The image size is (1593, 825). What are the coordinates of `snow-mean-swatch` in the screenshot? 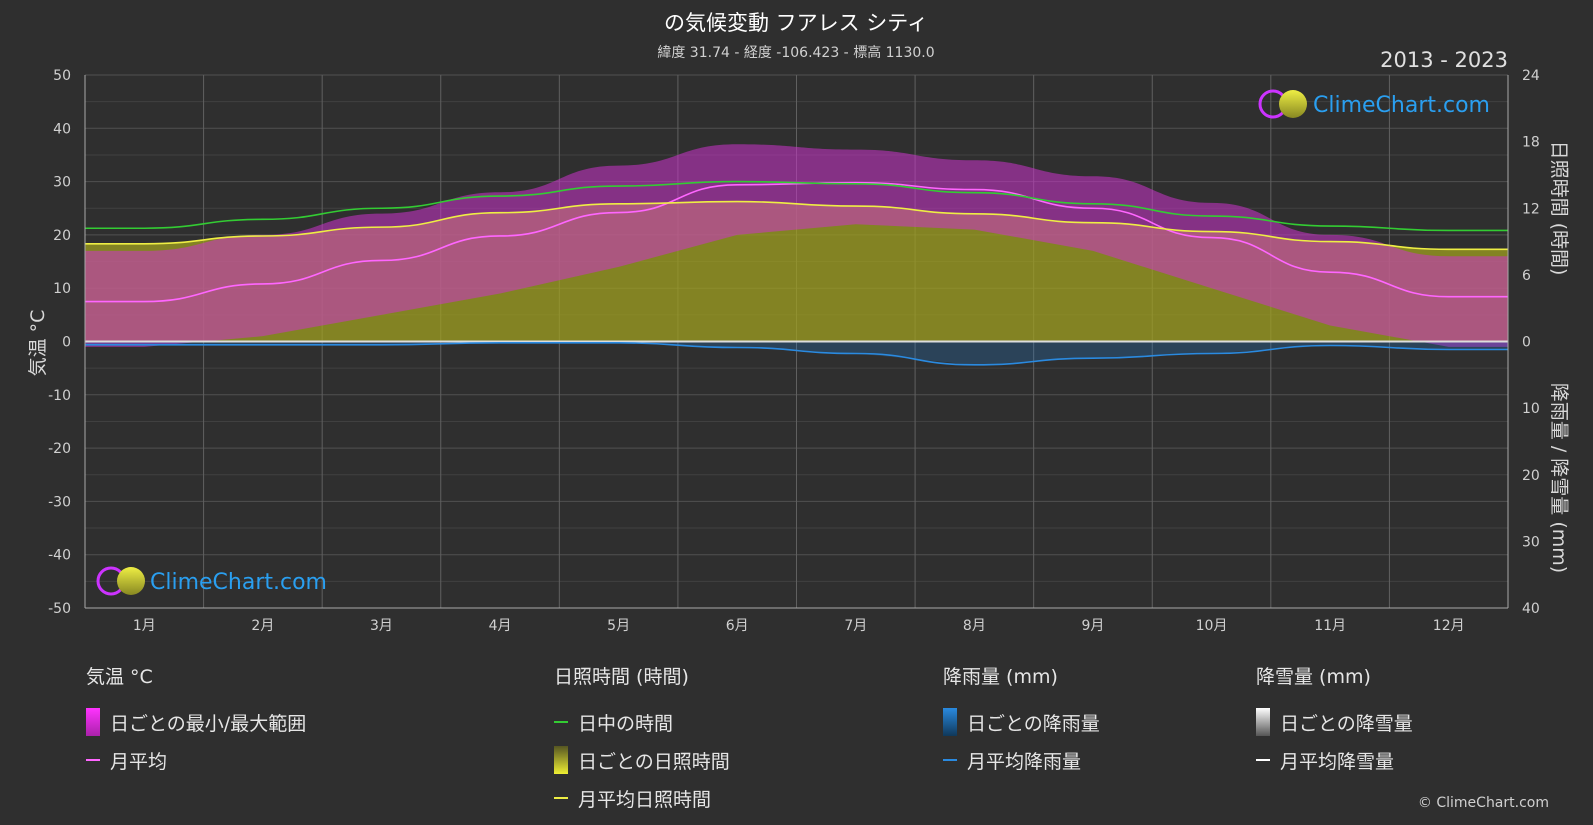 It's located at (1263, 760).